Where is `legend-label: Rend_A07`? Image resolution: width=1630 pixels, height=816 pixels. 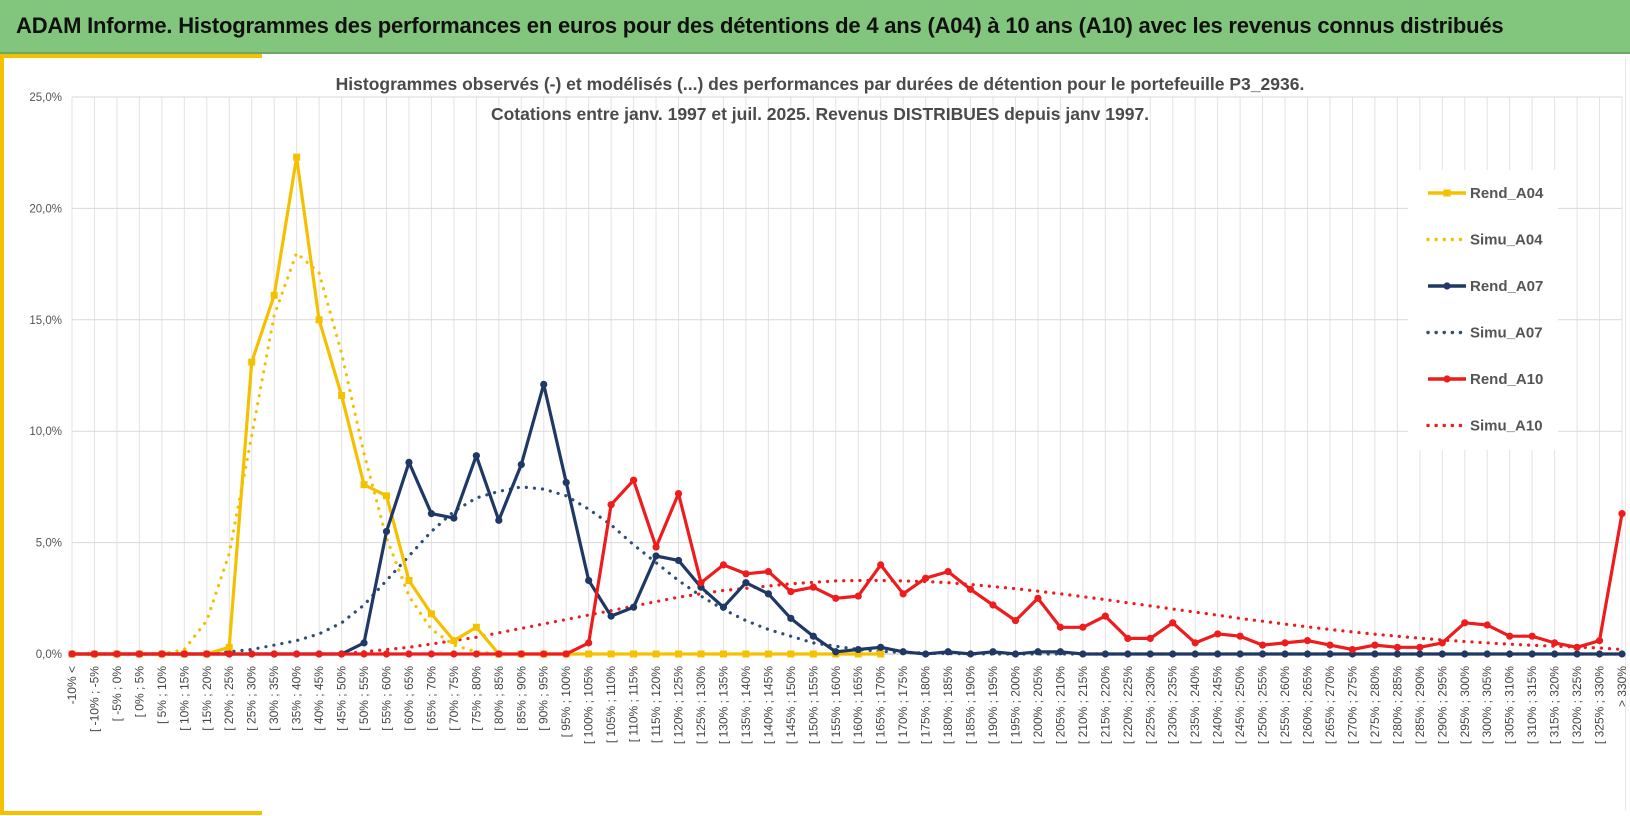 legend-label: Rend_A07 is located at coordinates (1506, 286).